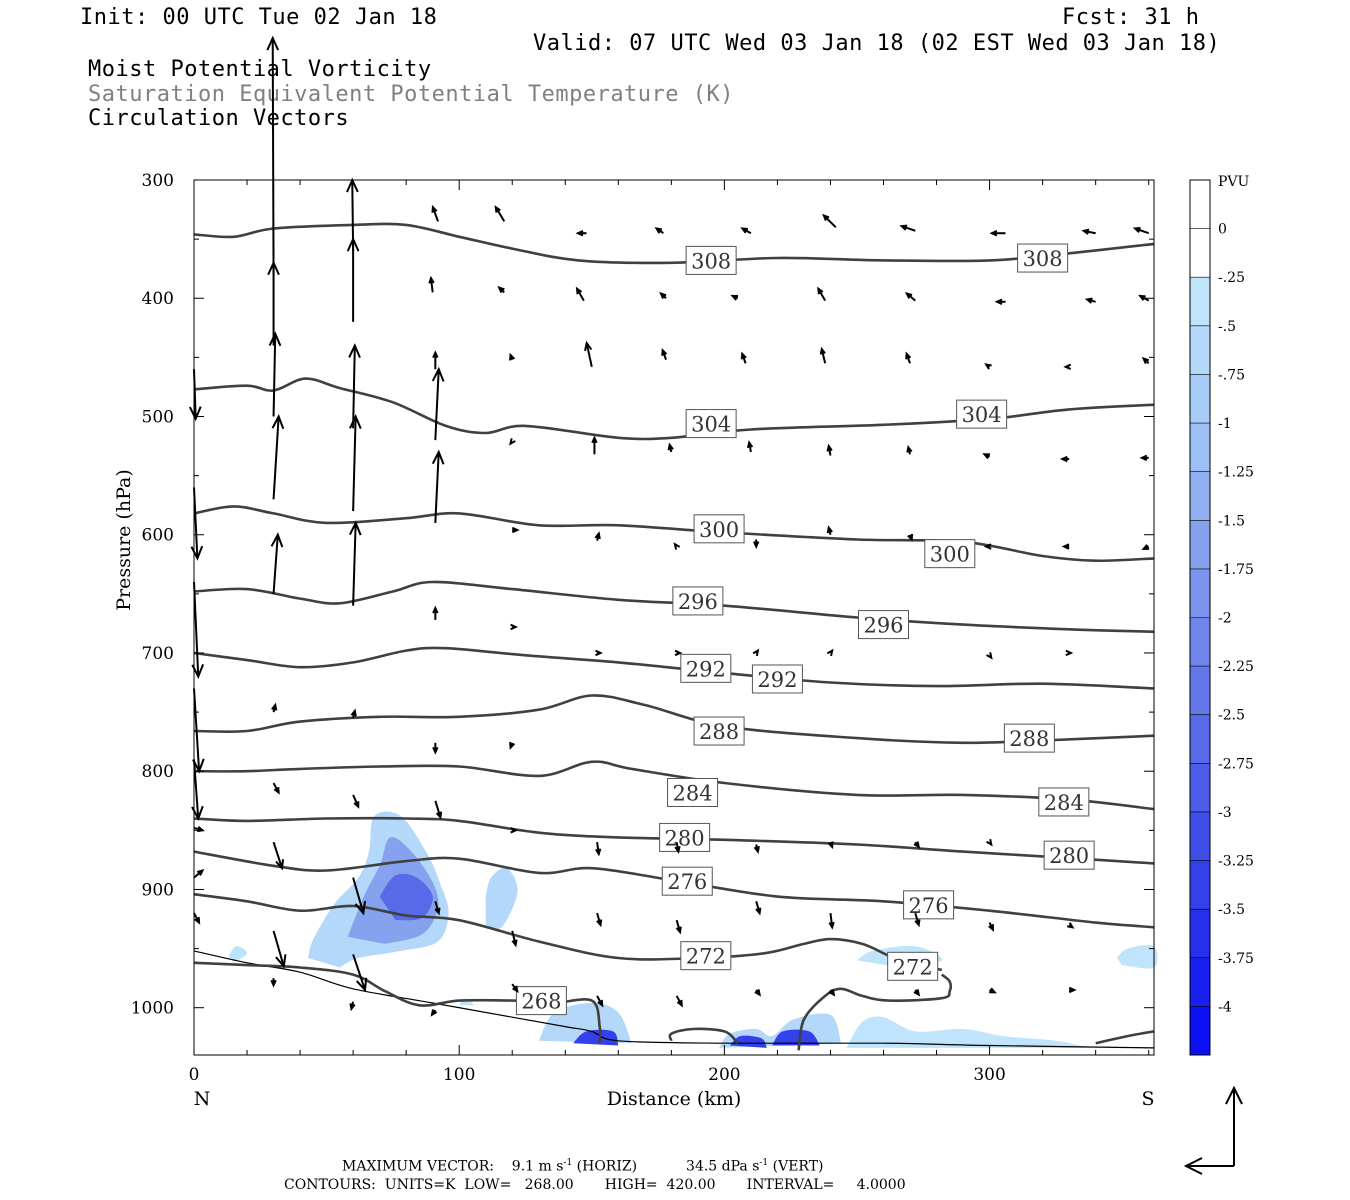  What do you see at coordinates (1147, 1099) in the screenshot?
I see `x-axis-south-label: S` at bounding box center [1147, 1099].